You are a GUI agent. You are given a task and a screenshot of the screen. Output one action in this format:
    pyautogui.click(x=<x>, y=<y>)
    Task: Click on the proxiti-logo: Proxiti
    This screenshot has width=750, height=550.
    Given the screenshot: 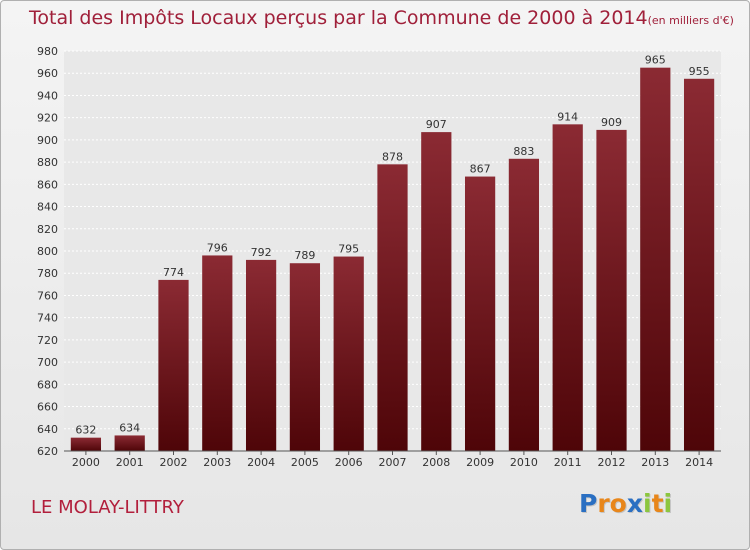 What is the action you would take?
    pyautogui.click(x=625, y=503)
    